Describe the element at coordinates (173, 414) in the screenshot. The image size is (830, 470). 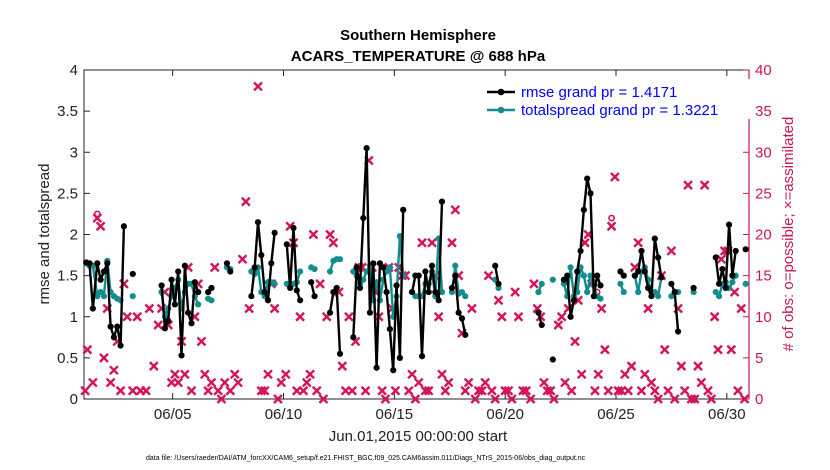
I see `x-tick-label: 06/05` at that location.